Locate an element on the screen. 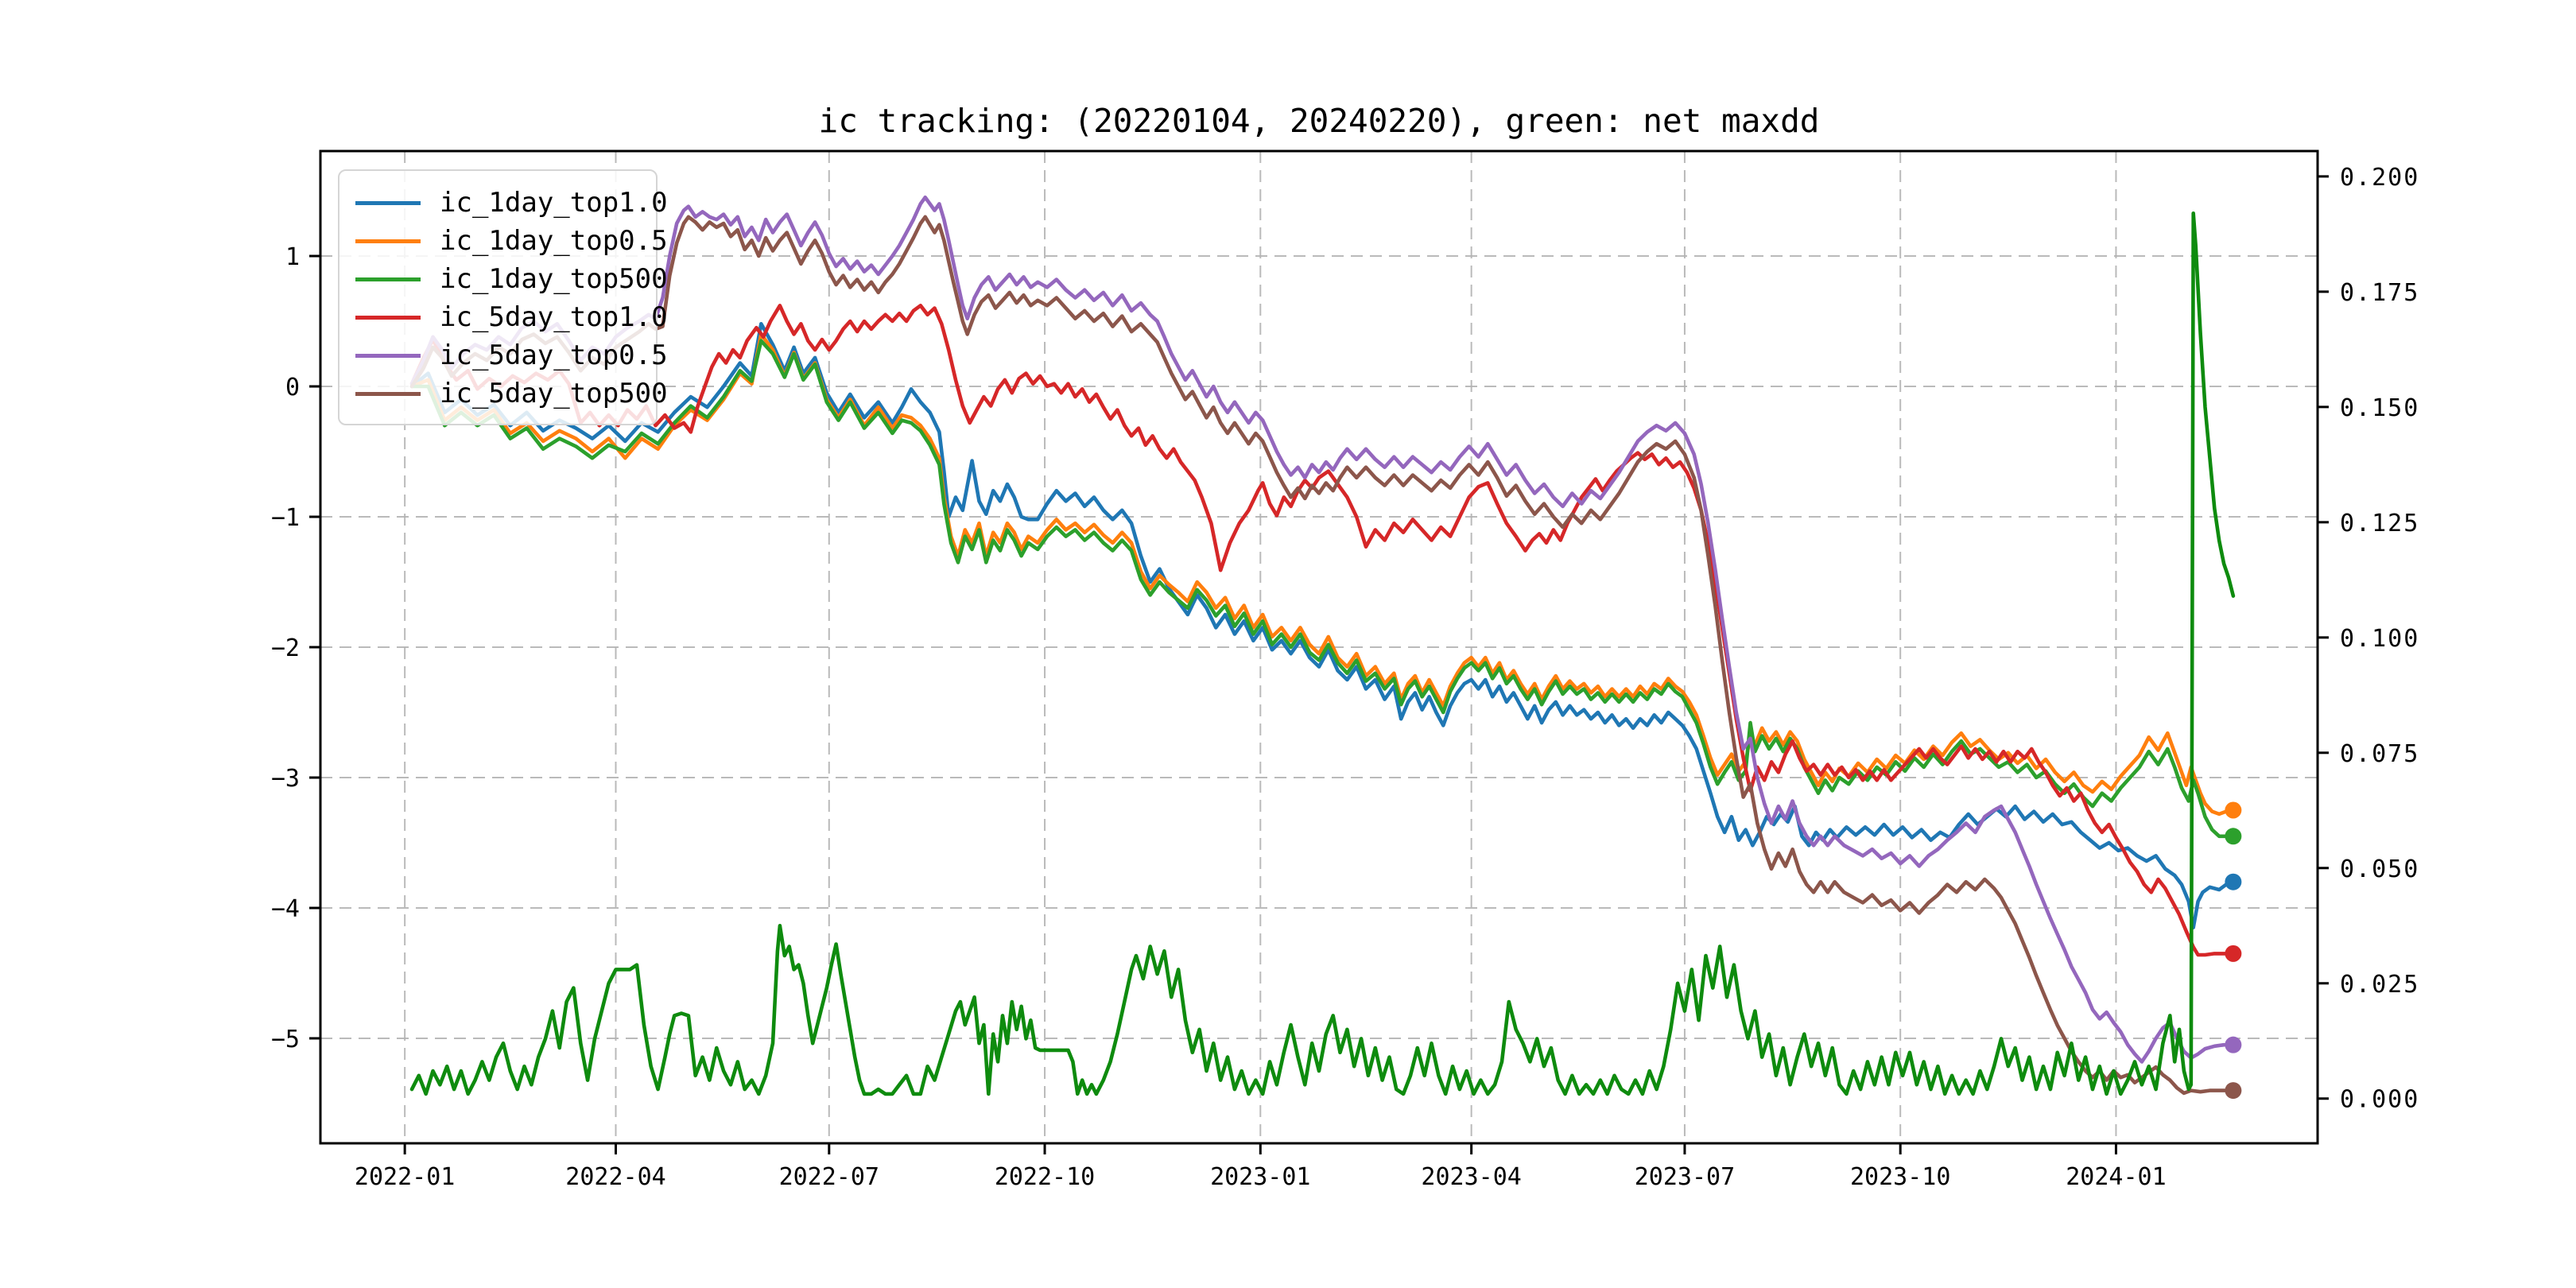 The width and height of the screenshot is (2576, 1288). y-right-tick-label: 0.025 is located at coordinates (2379, 985).